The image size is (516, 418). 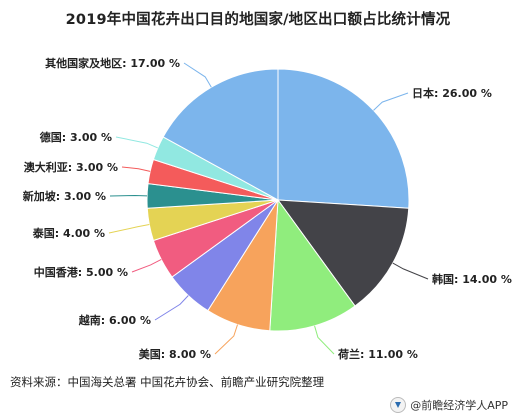 What do you see at coordinates (114, 320) in the screenshot?
I see `slice-label-4: 越南: 6.00 %` at bounding box center [114, 320].